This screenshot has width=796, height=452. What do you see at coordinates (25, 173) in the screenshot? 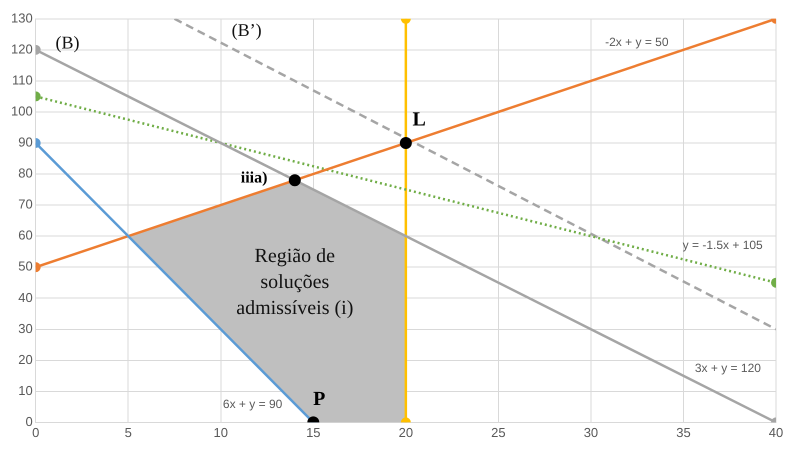
I see `y-tick-label: 80` at bounding box center [25, 173].